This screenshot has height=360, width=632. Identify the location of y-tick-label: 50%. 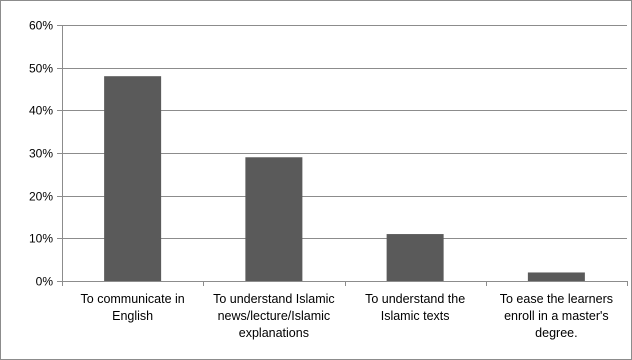
(41, 69).